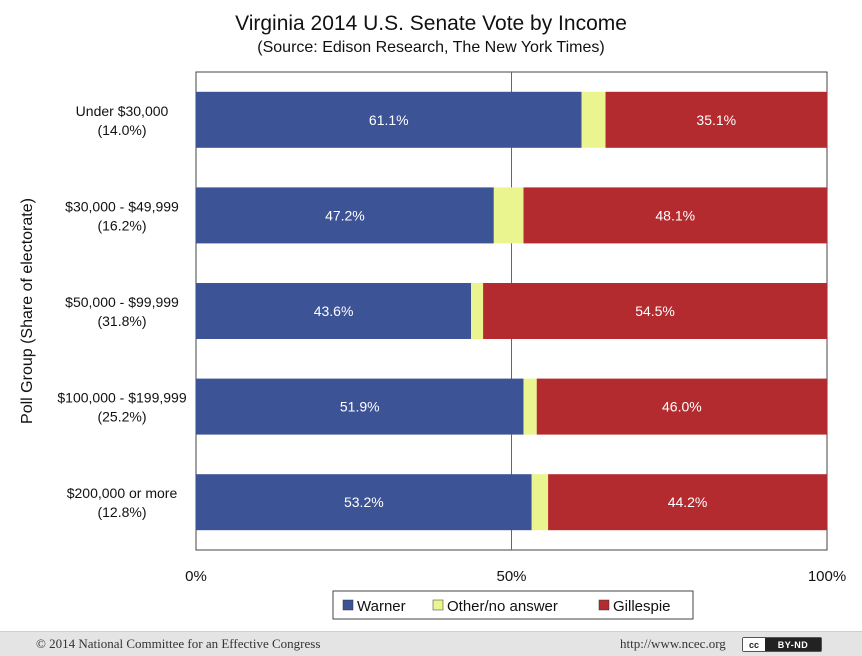 The image size is (862, 656). I want to click on category-label-0: Under $30,000, so click(122, 111).